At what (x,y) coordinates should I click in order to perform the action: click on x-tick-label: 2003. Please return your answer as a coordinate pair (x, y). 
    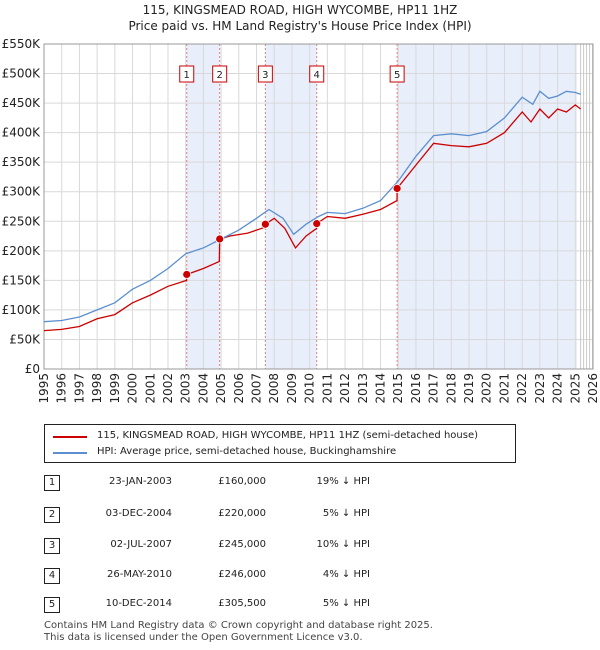
    Looking at the image, I should click on (186, 388).